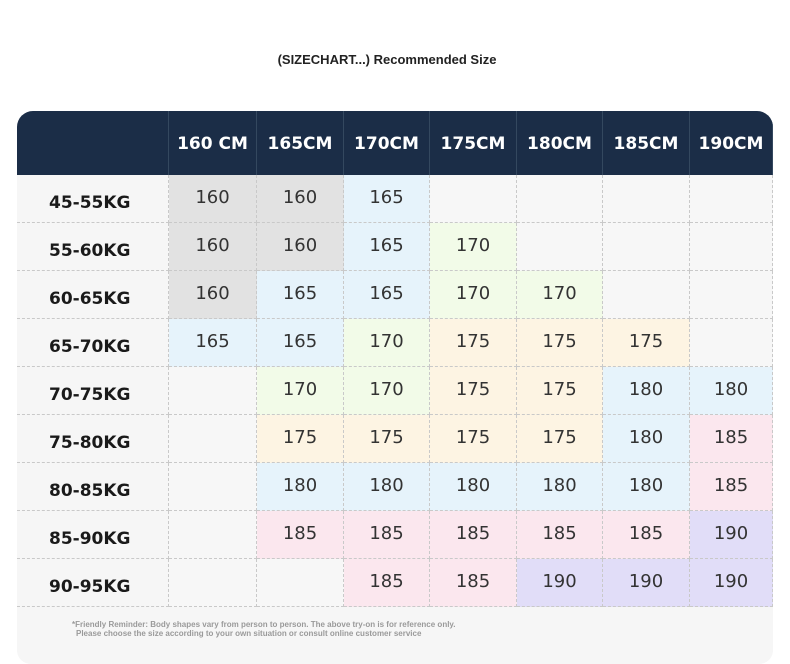 The height and width of the screenshot is (664, 790). What do you see at coordinates (93, 391) in the screenshot?
I see `row-weight-label: 70-75KG` at bounding box center [93, 391].